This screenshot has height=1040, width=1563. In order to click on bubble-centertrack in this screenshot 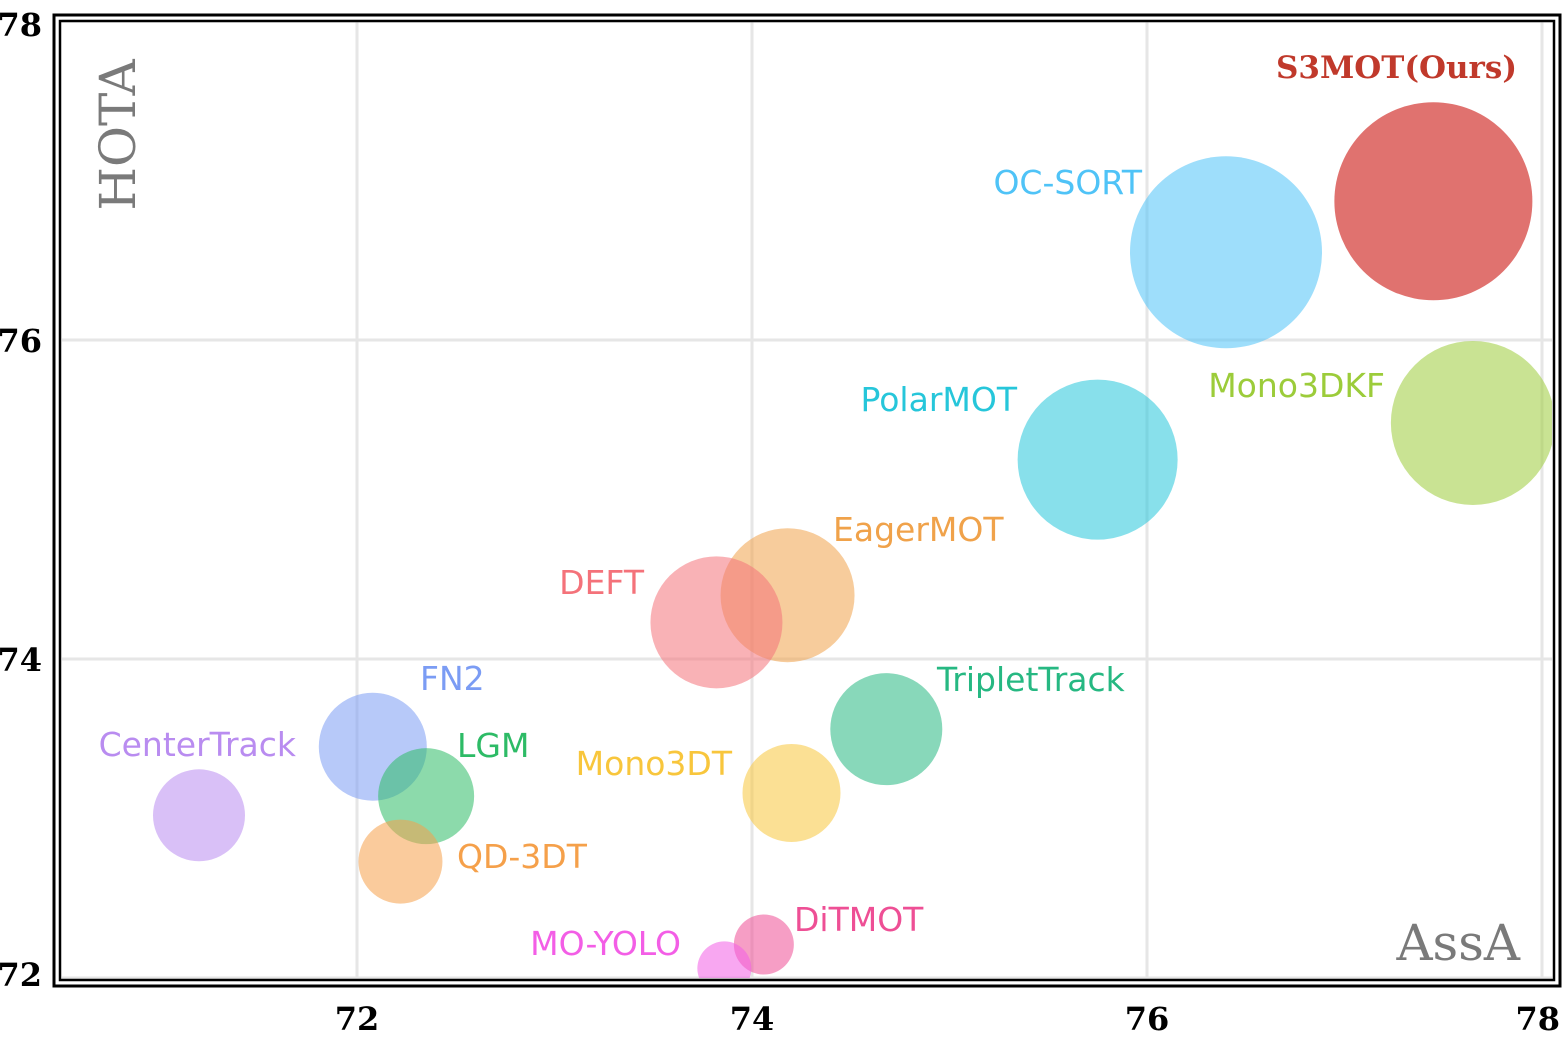, I will do `click(199, 815)`.